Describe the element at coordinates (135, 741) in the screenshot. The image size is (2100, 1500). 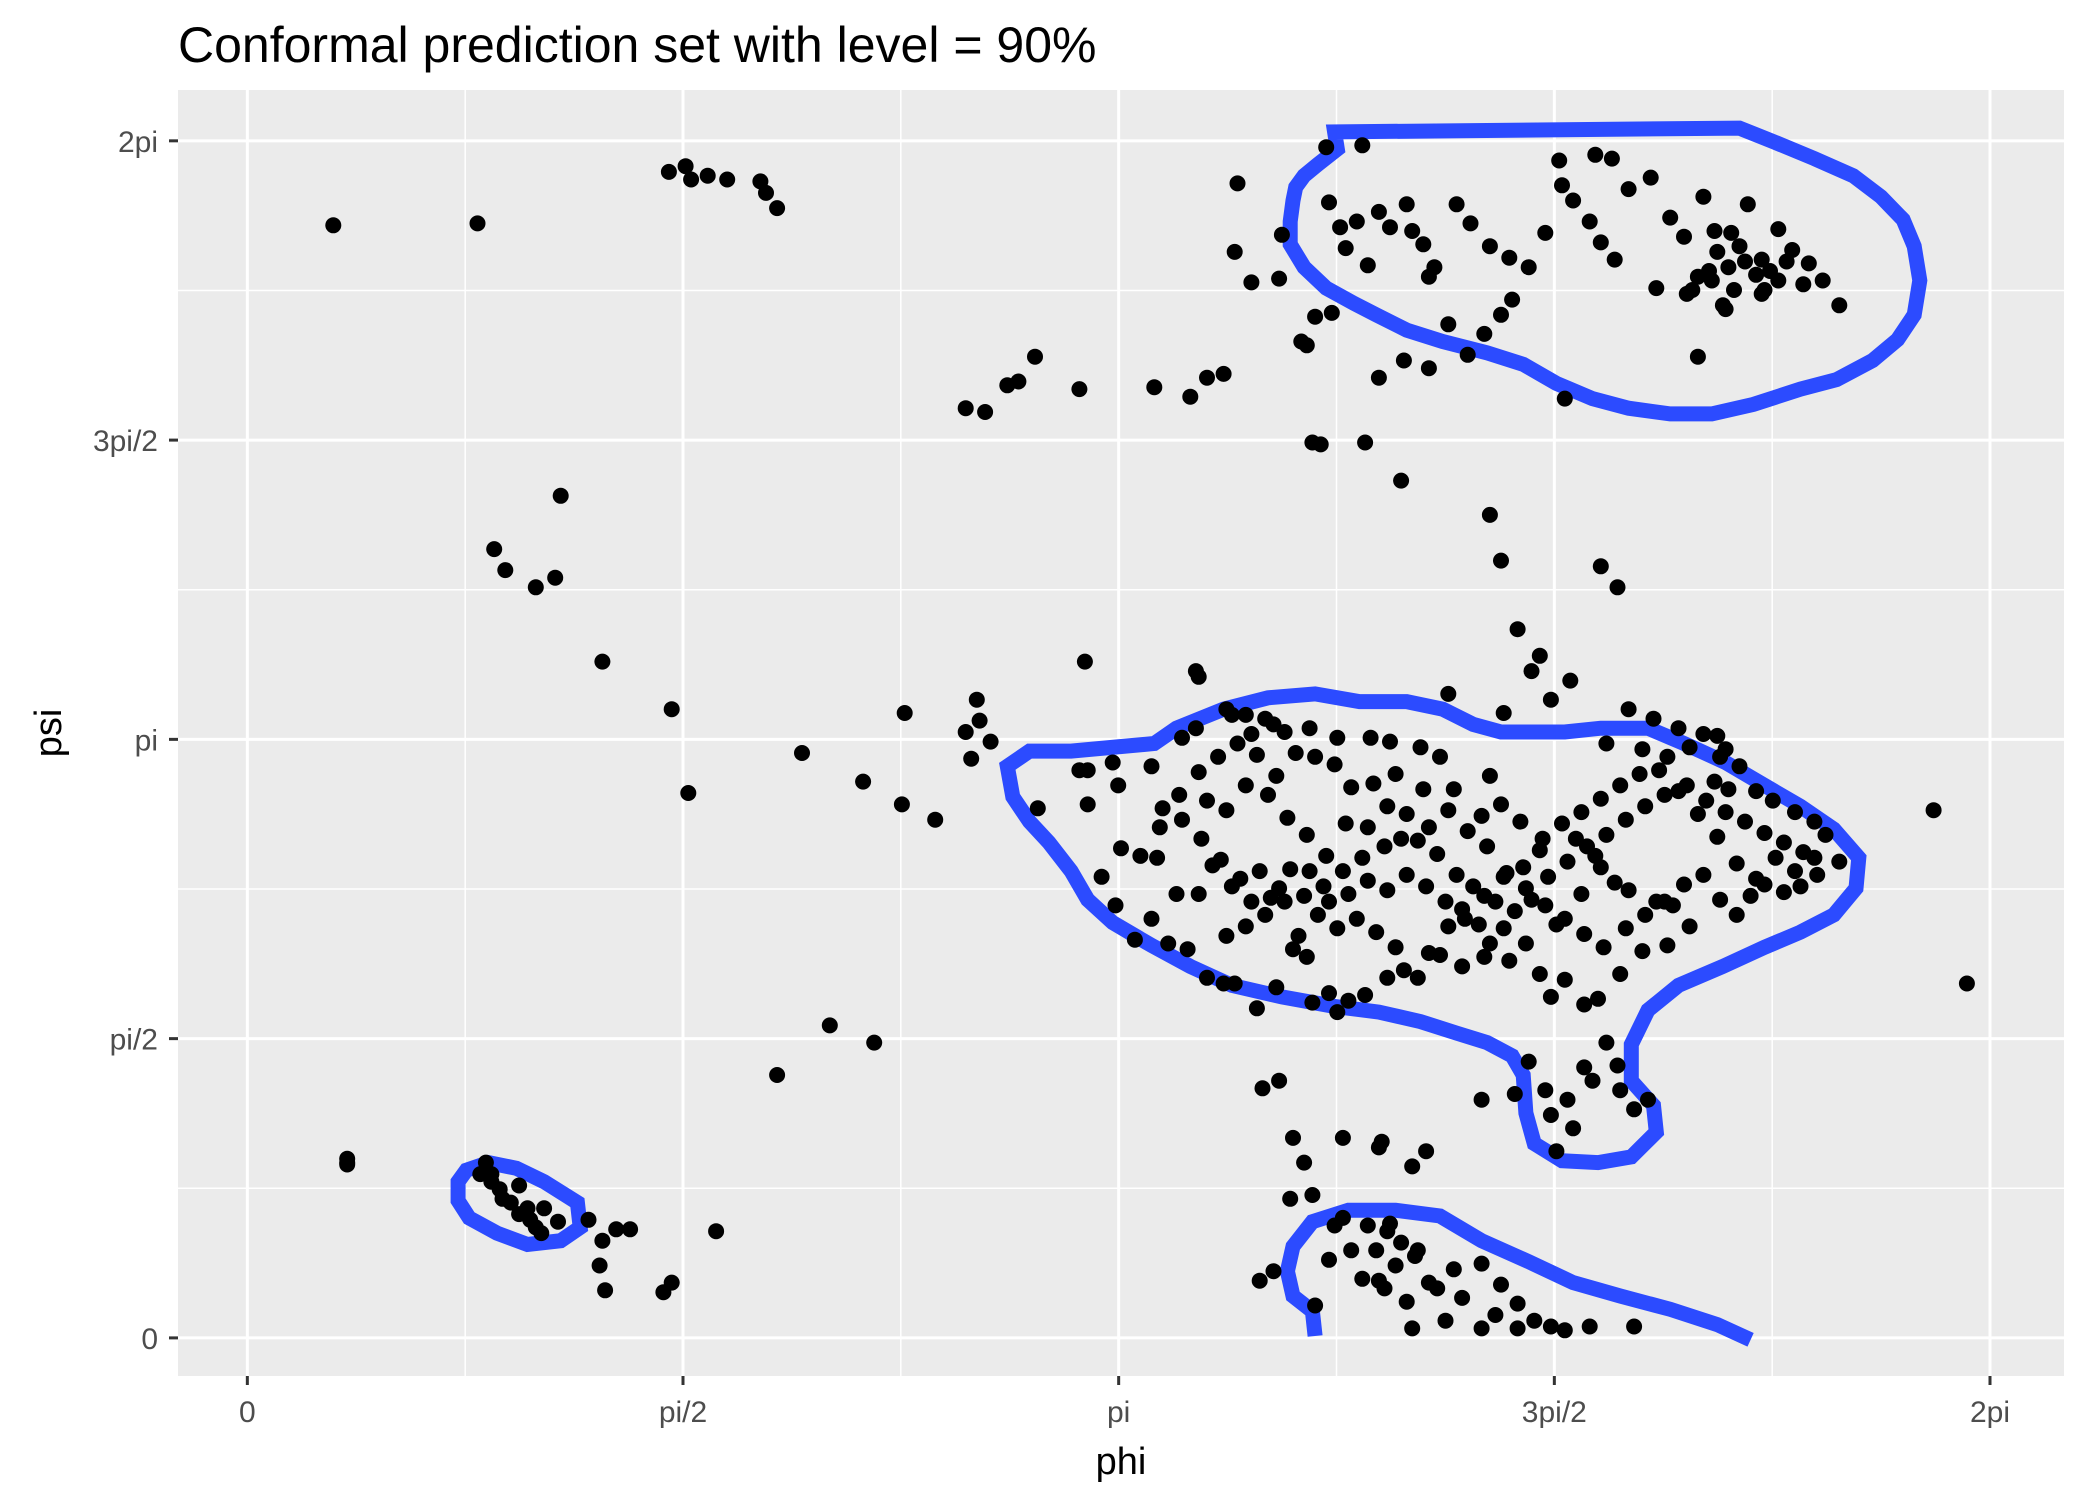
I see `y-axis: 0 pi/2 pi 3pi/2 2pi` at that location.